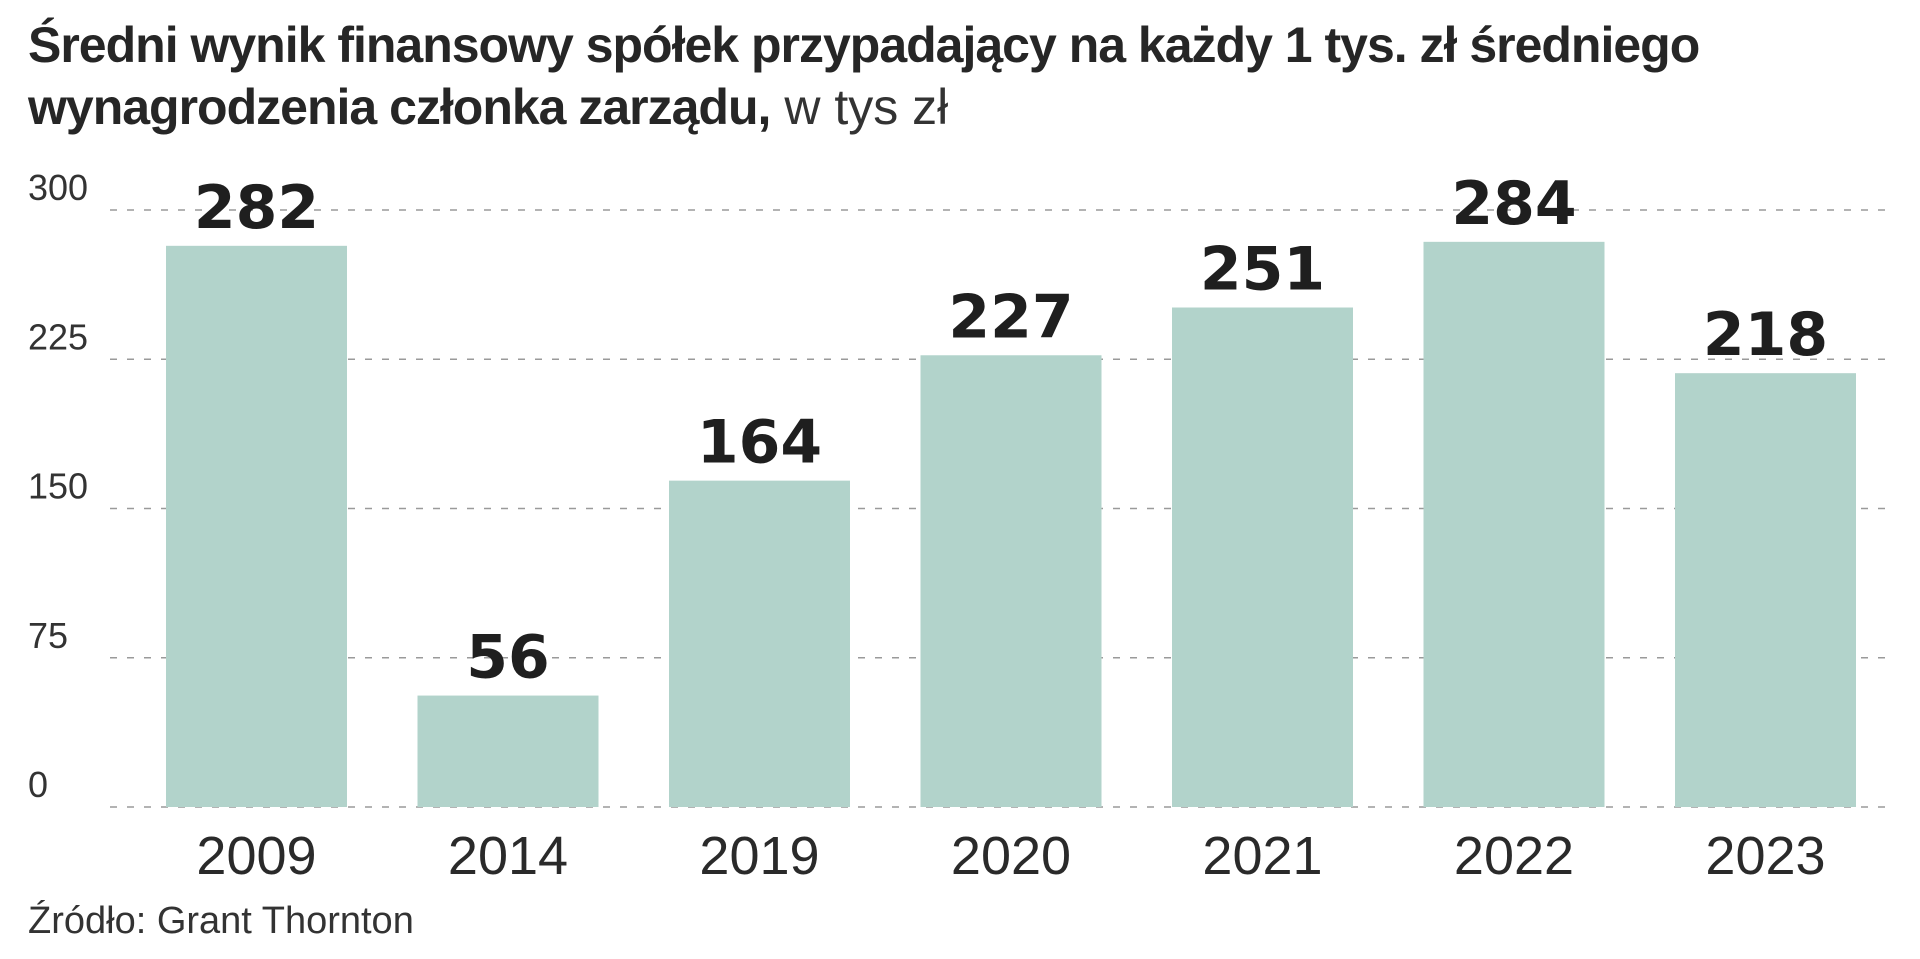 The width and height of the screenshot is (1920, 959). What do you see at coordinates (48, 635) in the screenshot?
I see `y-tick-label-75: 75` at bounding box center [48, 635].